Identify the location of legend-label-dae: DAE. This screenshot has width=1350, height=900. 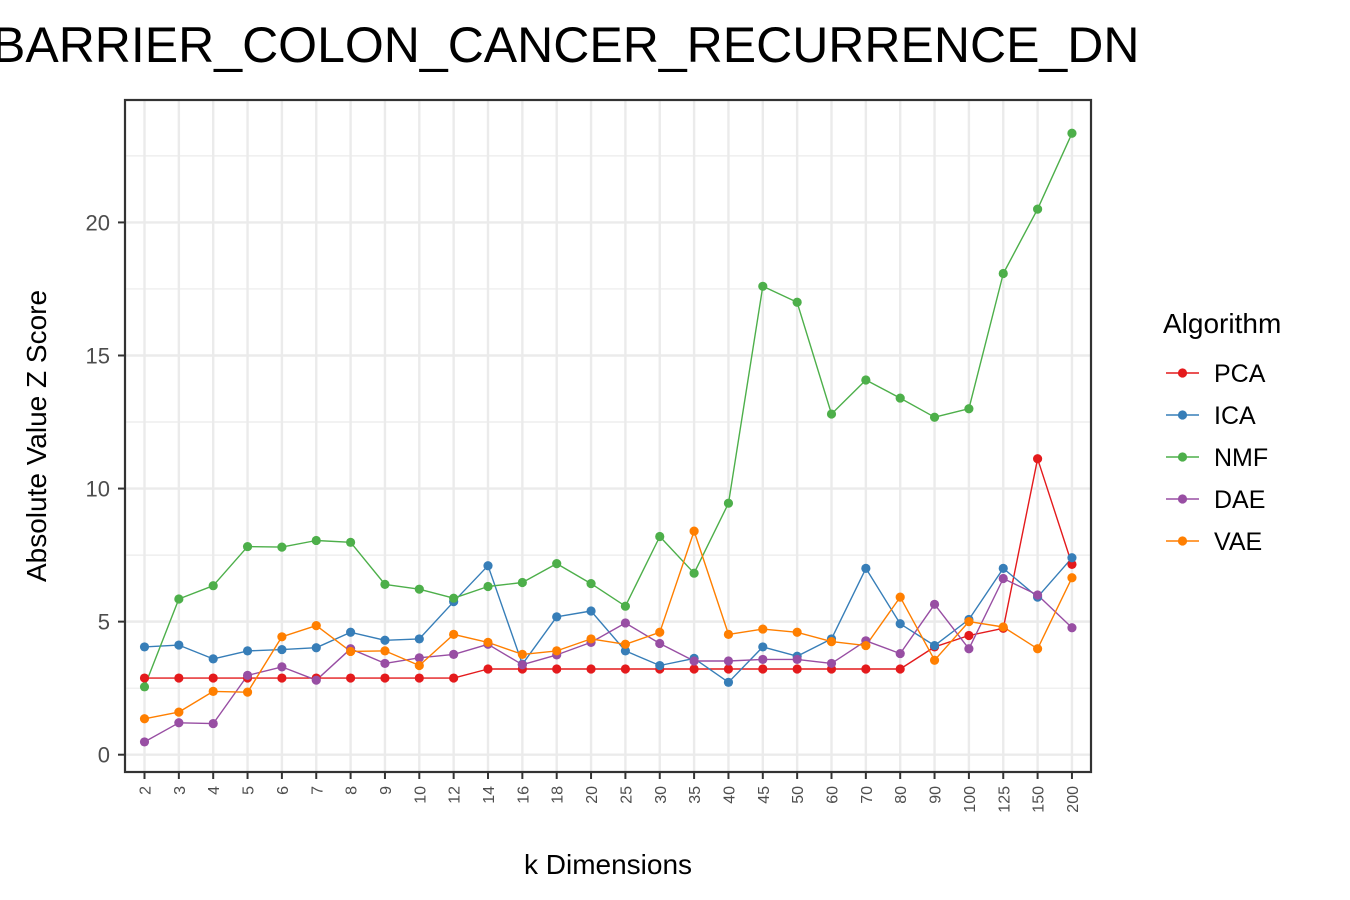
(1239, 500).